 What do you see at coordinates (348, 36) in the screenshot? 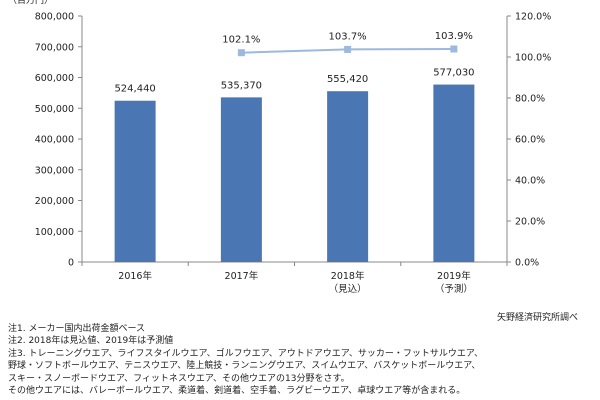
I see `ratio-label: 103.7%` at bounding box center [348, 36].